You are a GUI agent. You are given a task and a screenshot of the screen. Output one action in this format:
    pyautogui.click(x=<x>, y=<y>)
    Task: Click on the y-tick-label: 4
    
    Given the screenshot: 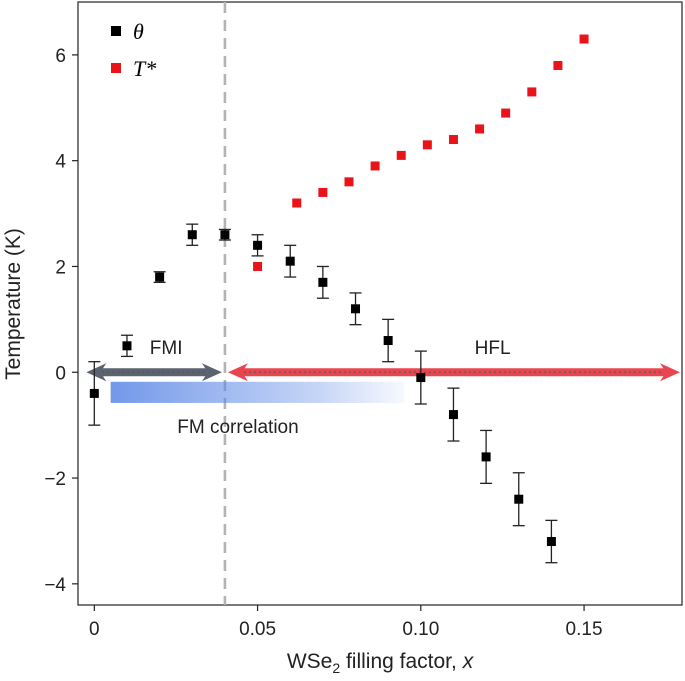 What is the action you would take?
    pyautogui.click(x=60, y=162)
    